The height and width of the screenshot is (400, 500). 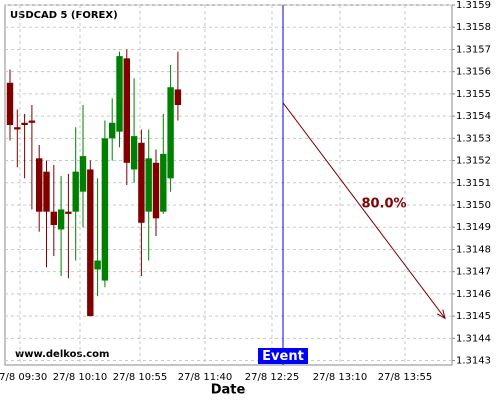 What do you see at coordinates (473, 249) in the screenshot?
I see `y-tick-label: 1.3148` at bounding box center [473, 249].